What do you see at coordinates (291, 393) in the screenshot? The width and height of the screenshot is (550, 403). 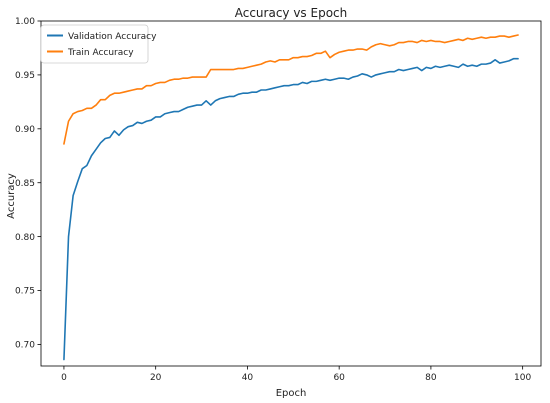 I see `x-axis-label: Epoch` at bounding box center [291, 393].